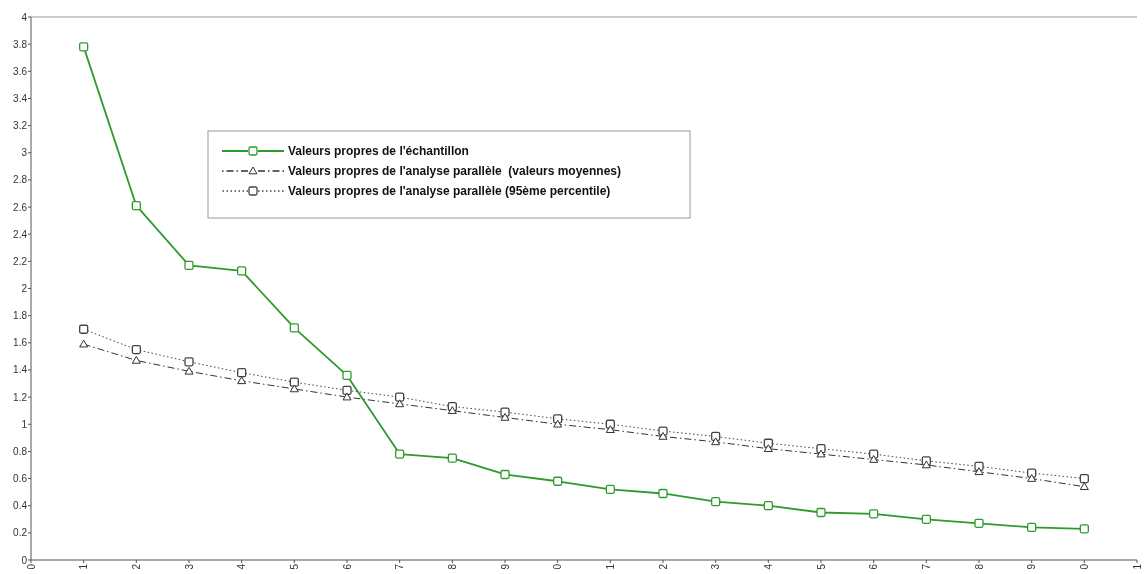 Image resolution: width=1147 pixels, height=574 pixels. Describe the element at coordinates (20, 479) in the screenshot. I see `y-tick-label: 0.6` at that location.